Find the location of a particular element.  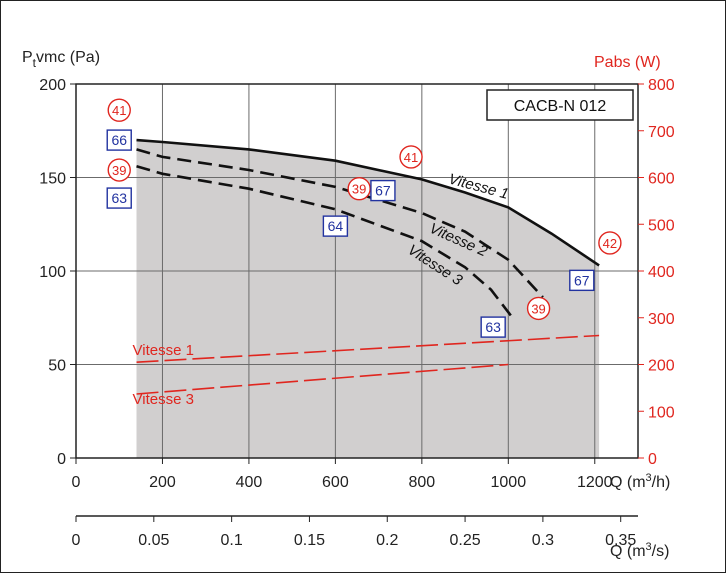

model-label: CACB-N 012 is located at coordinates (560, 106).